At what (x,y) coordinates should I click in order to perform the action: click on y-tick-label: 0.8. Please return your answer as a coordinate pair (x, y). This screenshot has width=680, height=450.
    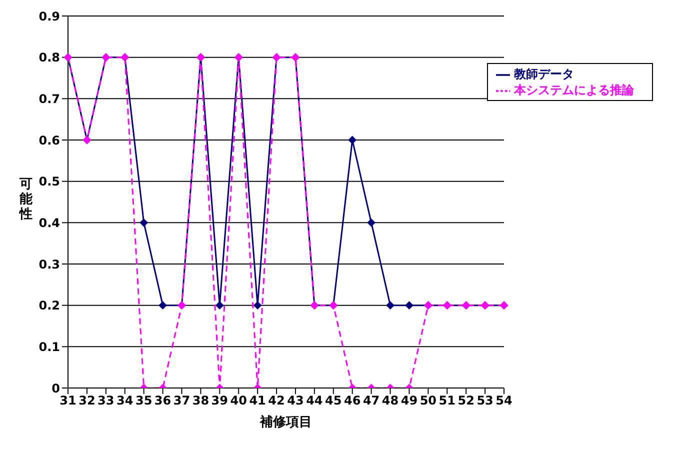
    Looking at the image, I should click on (49, 57).